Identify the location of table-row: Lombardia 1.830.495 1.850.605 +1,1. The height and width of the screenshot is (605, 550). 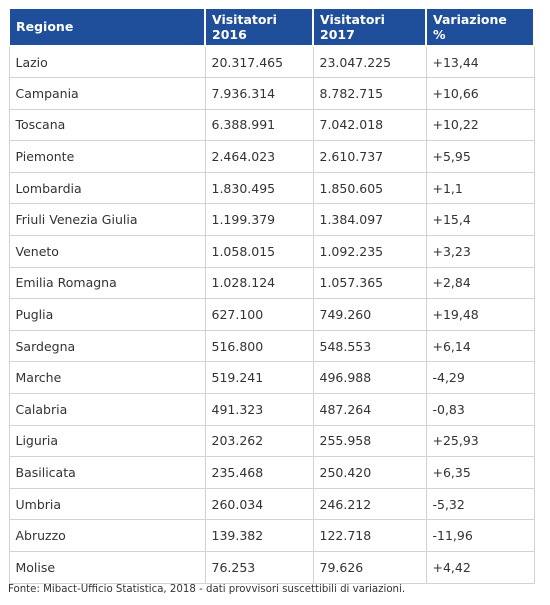
(271, 188).